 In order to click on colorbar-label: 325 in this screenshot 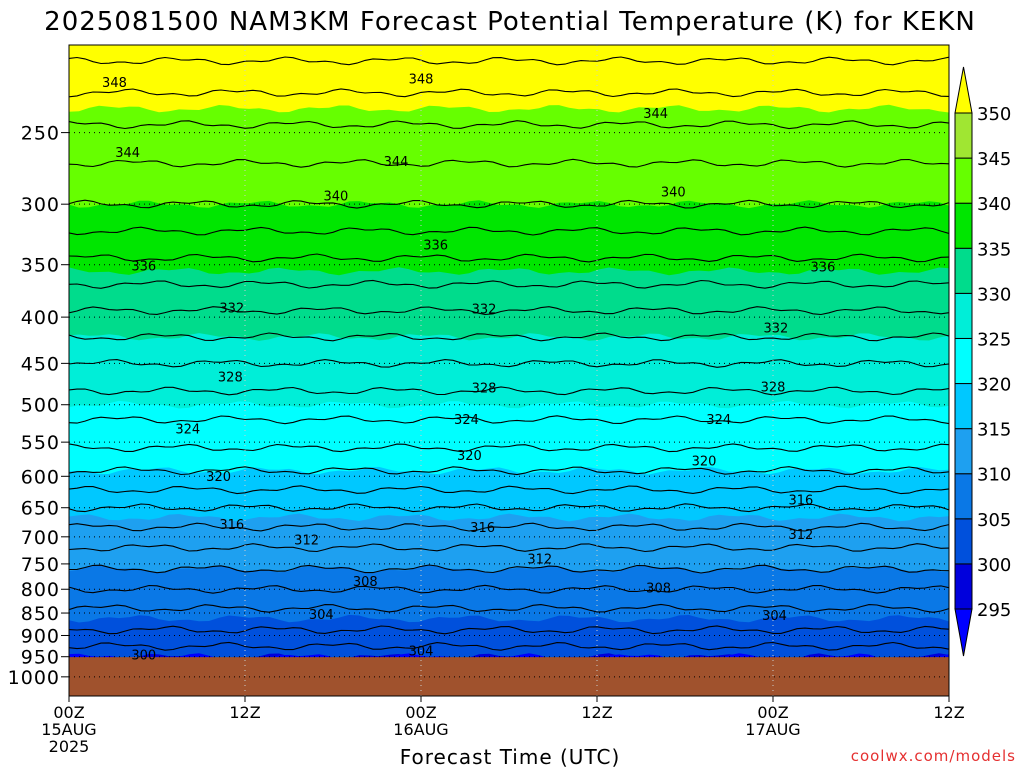, I will do `click(994, 339)`.